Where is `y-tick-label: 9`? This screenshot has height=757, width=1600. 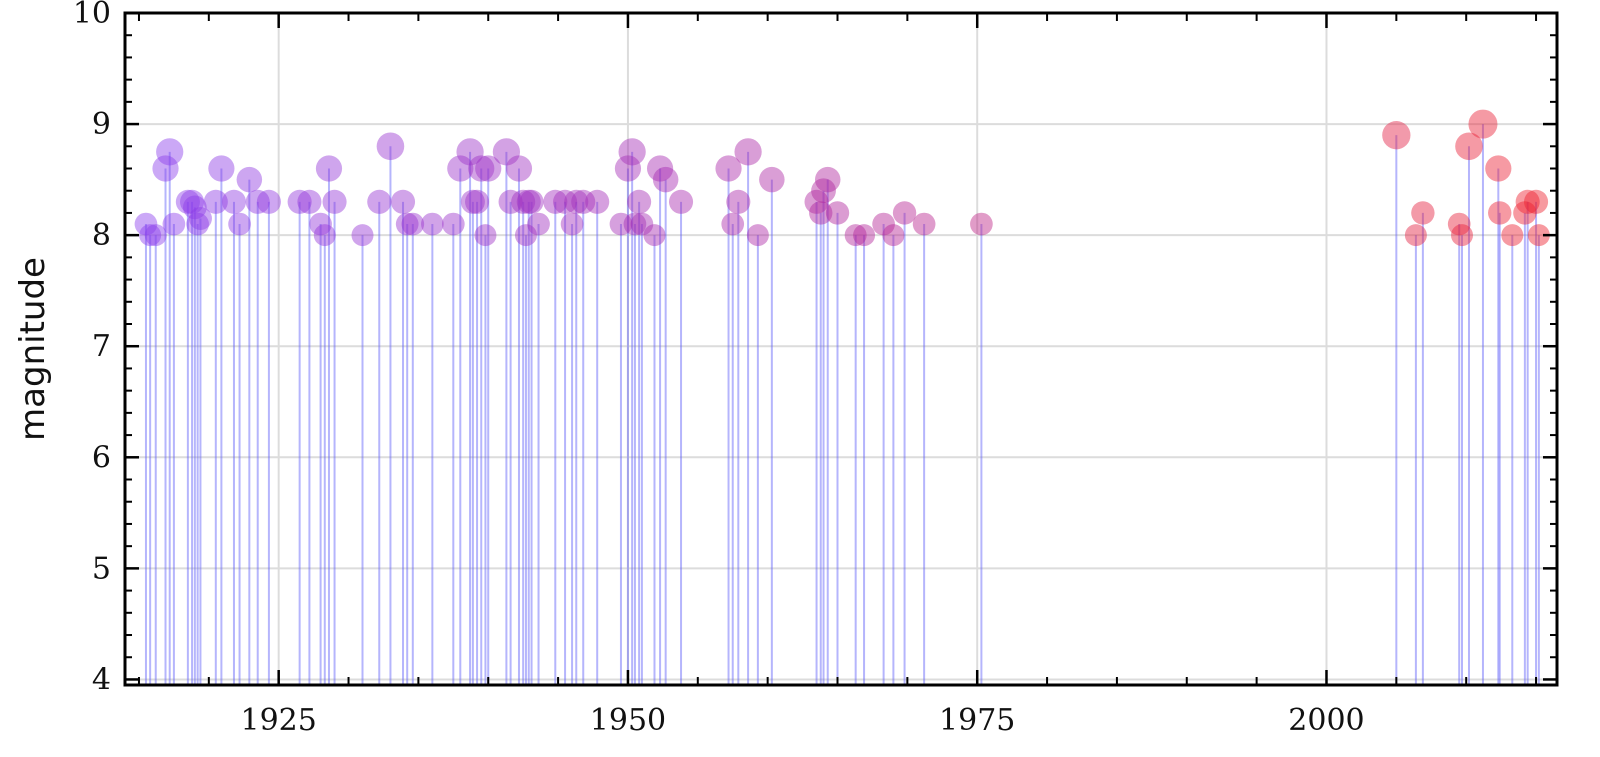
y-tick-label: 9 is located at coordinates (101, 124).